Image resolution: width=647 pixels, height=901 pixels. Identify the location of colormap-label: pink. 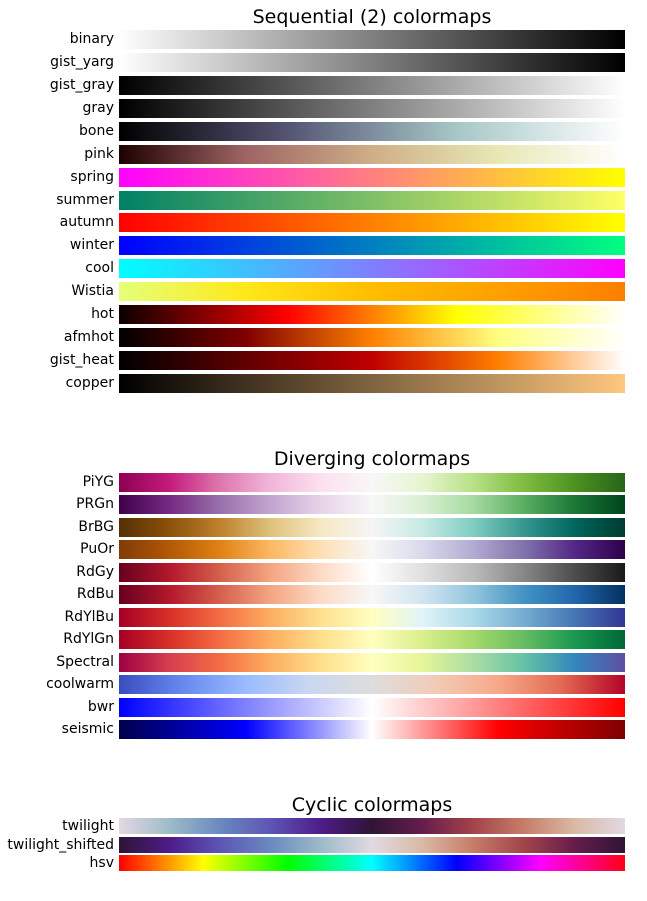
(99, 154).